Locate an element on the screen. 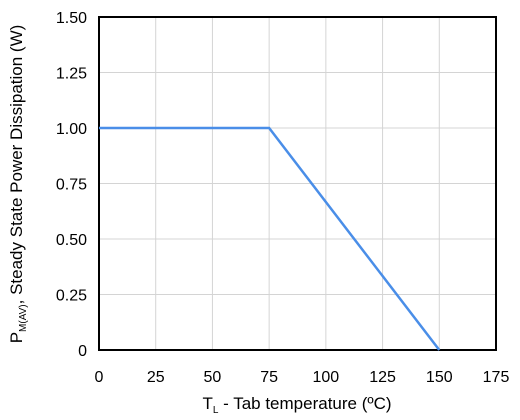 This screenshot has height=420, width=520. y-tick-label: 1.00 is located at coordinates (71, 129).